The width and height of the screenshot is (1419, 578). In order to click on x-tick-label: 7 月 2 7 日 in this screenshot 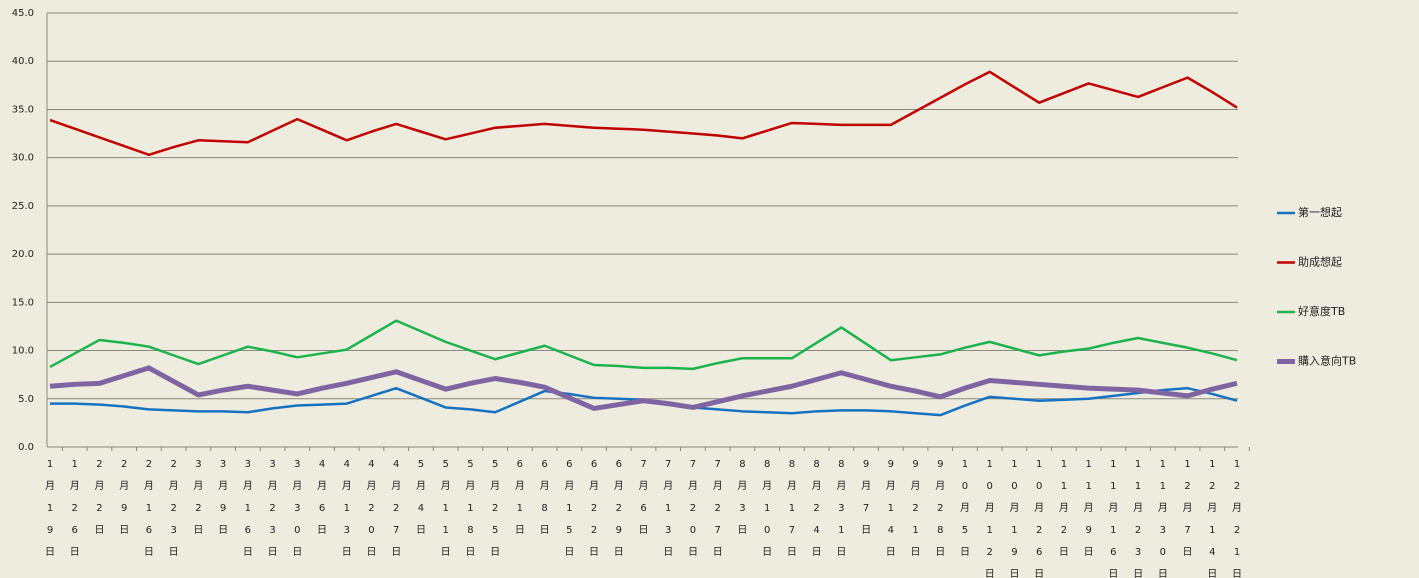, I will do `click(718, 508)`.